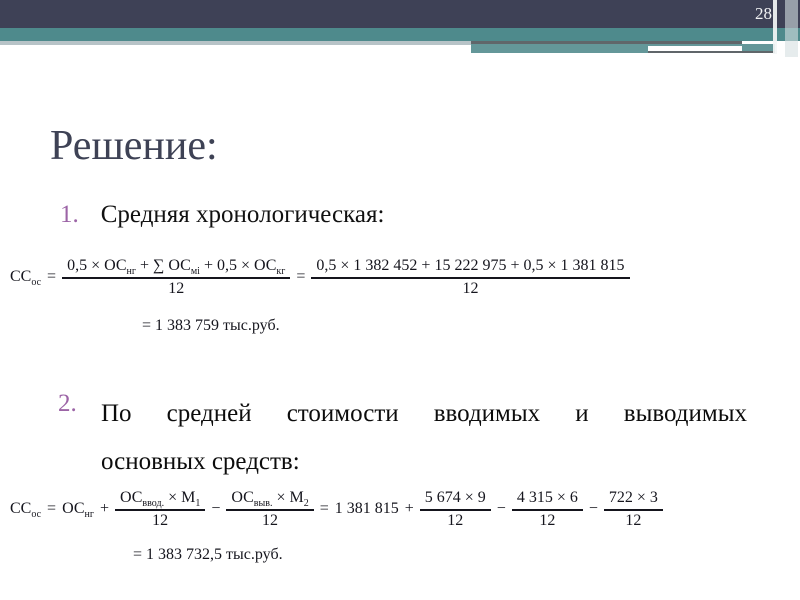 This screenshot has width=800, height=600. I want to click on formula2-term-start-of-year: ОСнг, so click(78, 510).